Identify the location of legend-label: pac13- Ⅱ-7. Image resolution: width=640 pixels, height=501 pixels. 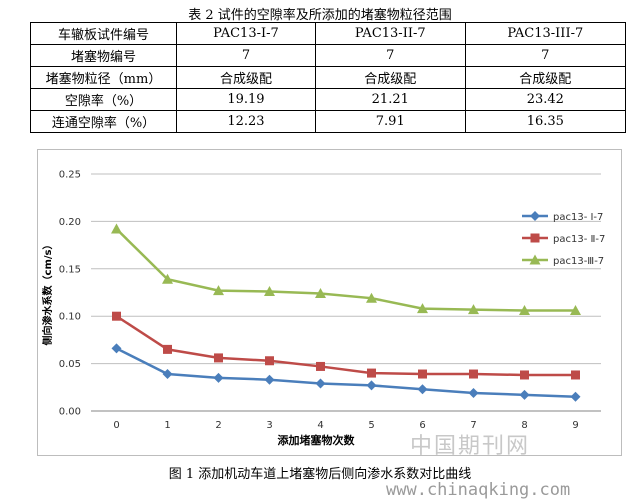
(579, 239).